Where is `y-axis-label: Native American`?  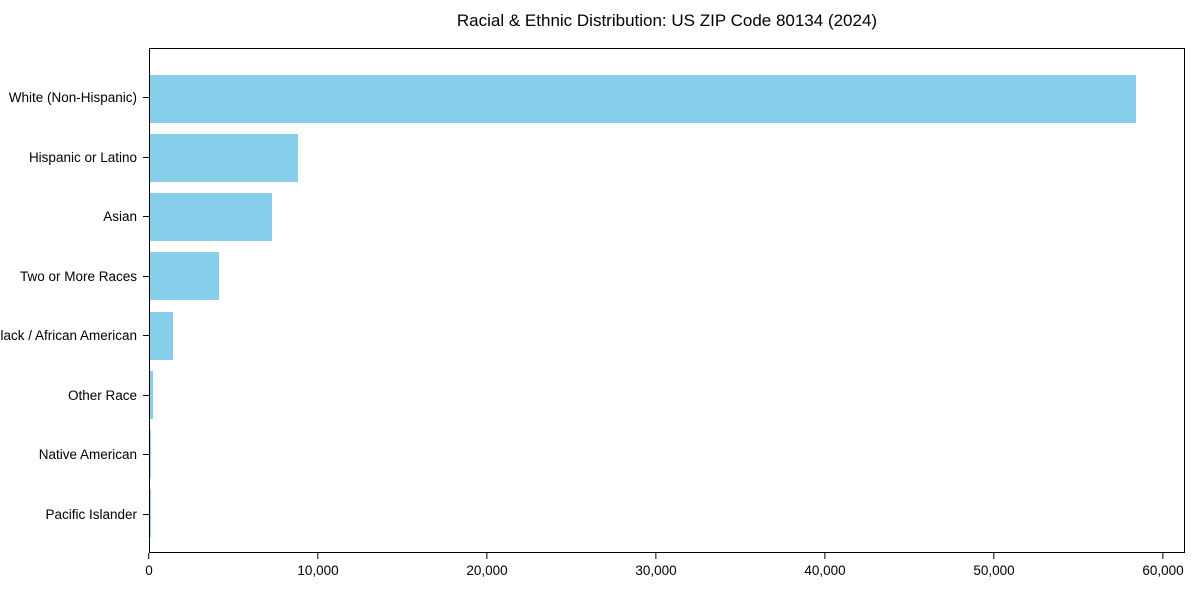
y-axis-label: Native American is located at coordinates (87, 455).